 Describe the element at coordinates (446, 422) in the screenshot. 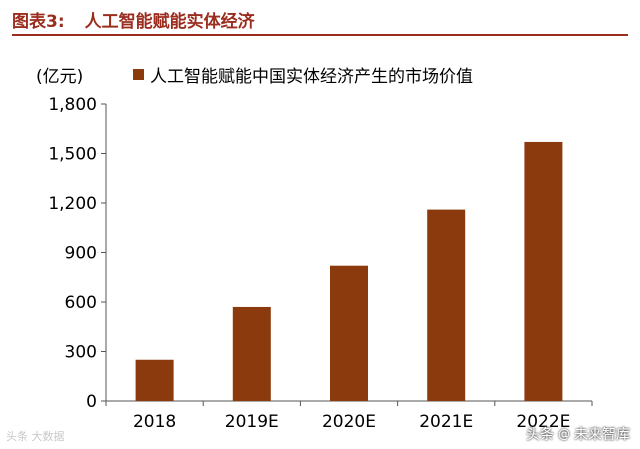

I see `x-tick-label: 2021E` at that location.